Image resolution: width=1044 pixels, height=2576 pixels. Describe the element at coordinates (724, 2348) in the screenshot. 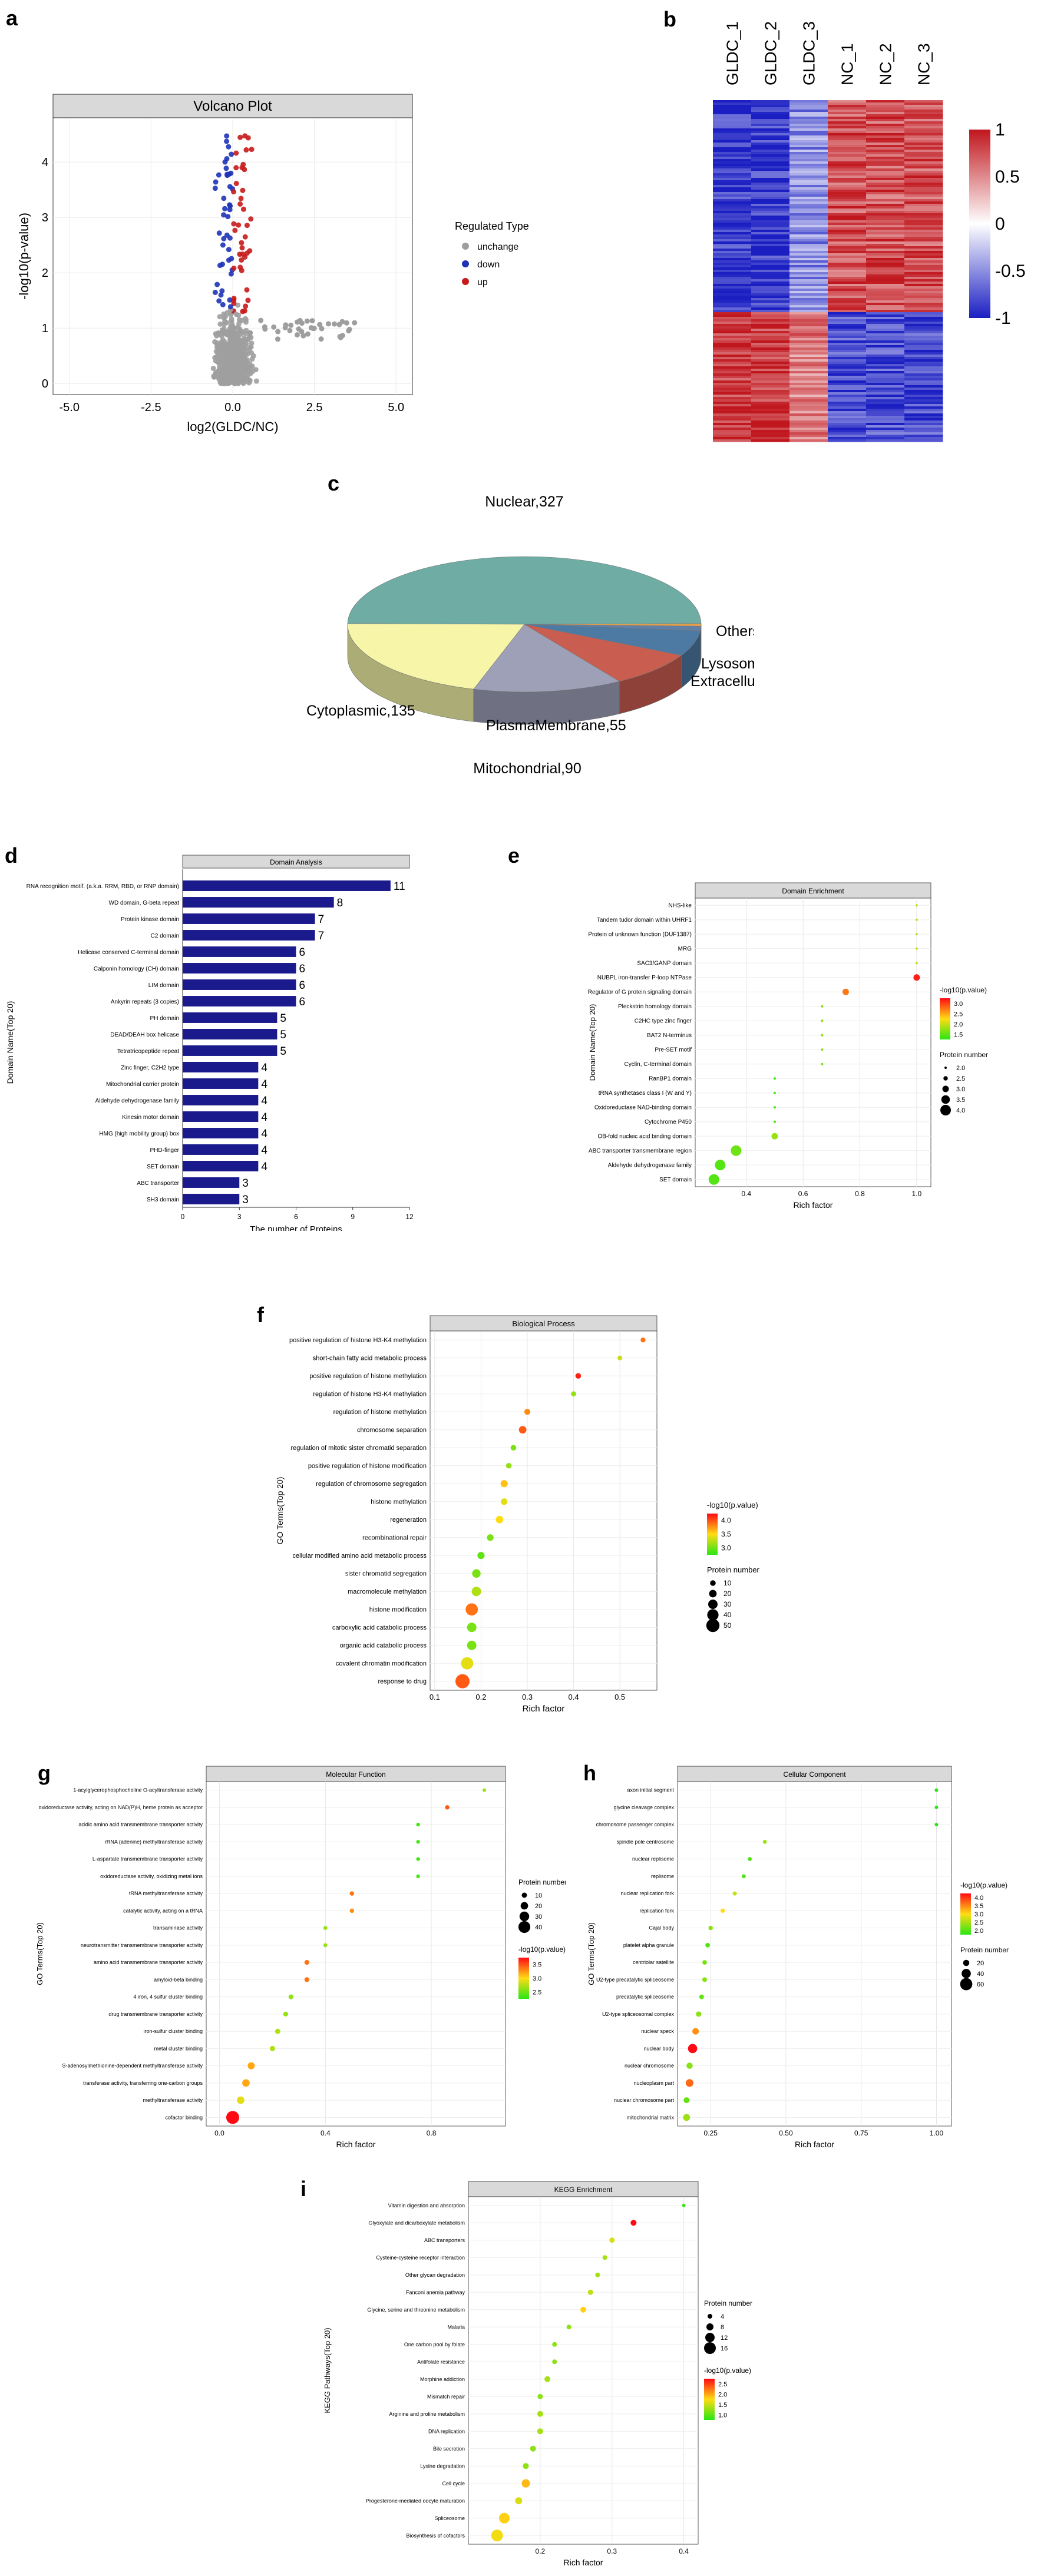

I see `size-legend-tick: 16` at that location.